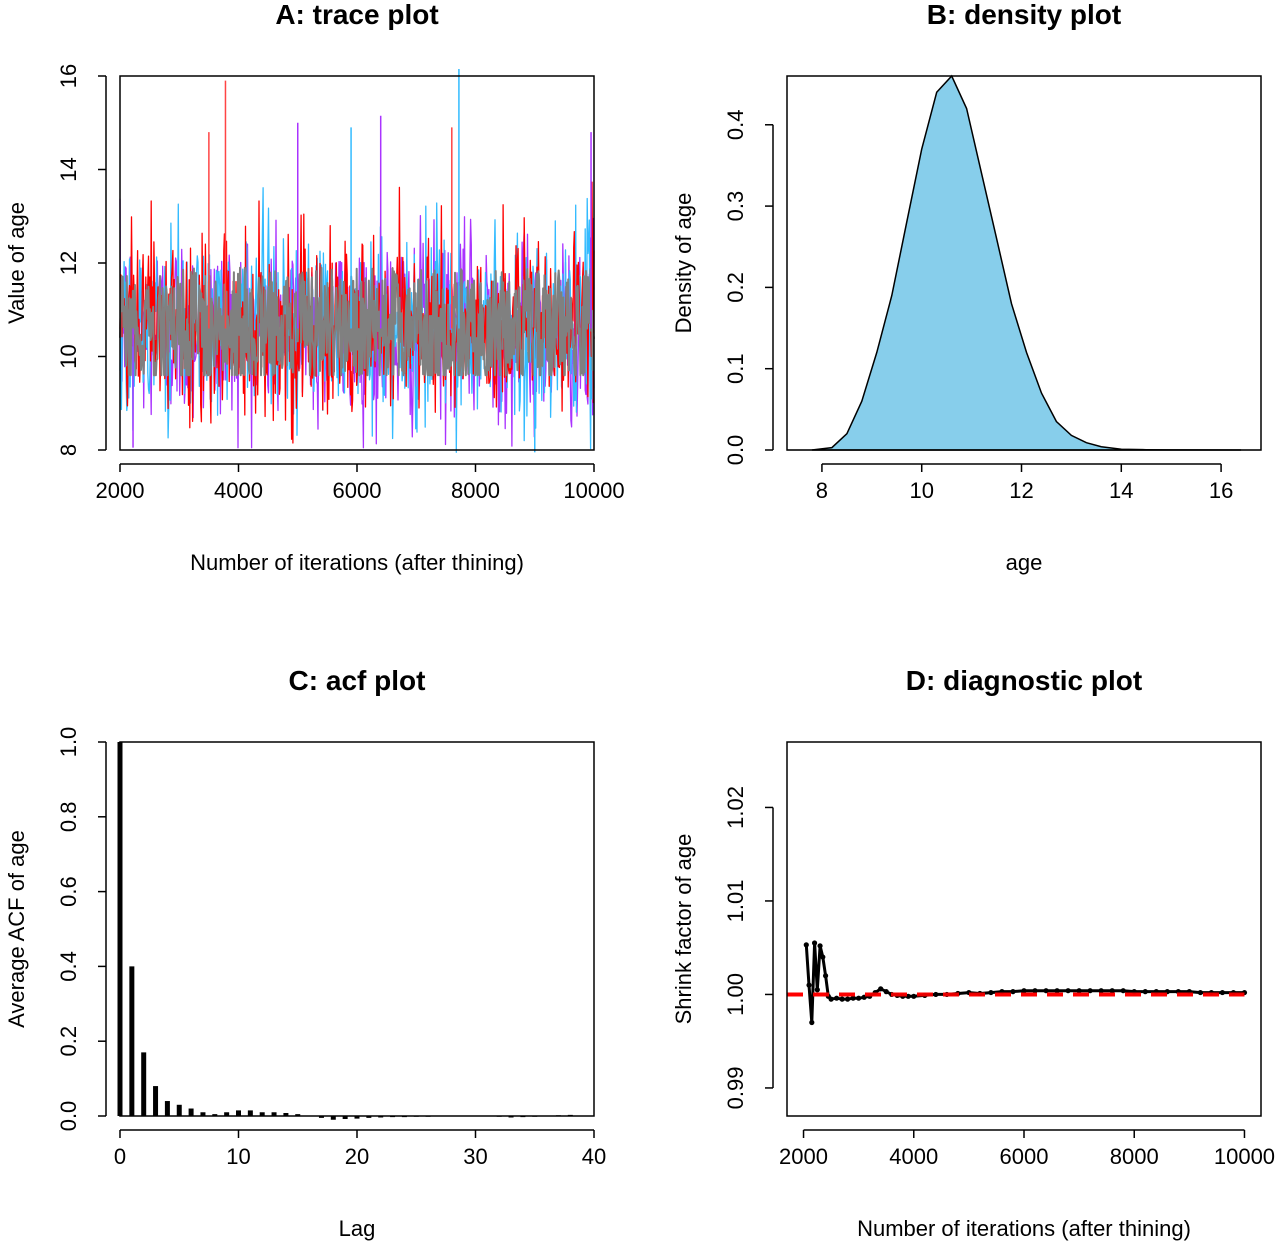 The width and height of the screenshot is (1280, 1246). I want to click on trace-series, so click(357, 321).